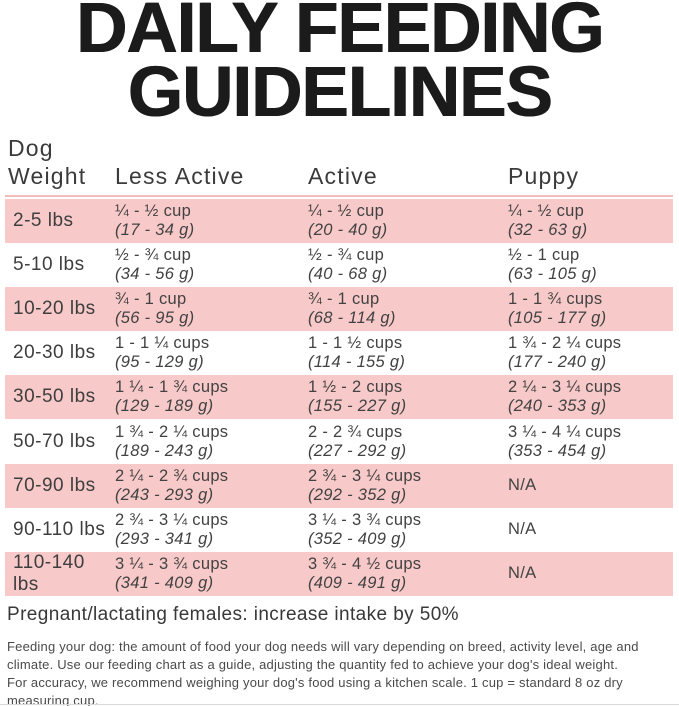 Image resolution: width=679 pixels, height=706 pixels. Describe the element at coordinates (557, 450) in the screenshot. I see `grams-range: (353 - 454 g)` at that location.